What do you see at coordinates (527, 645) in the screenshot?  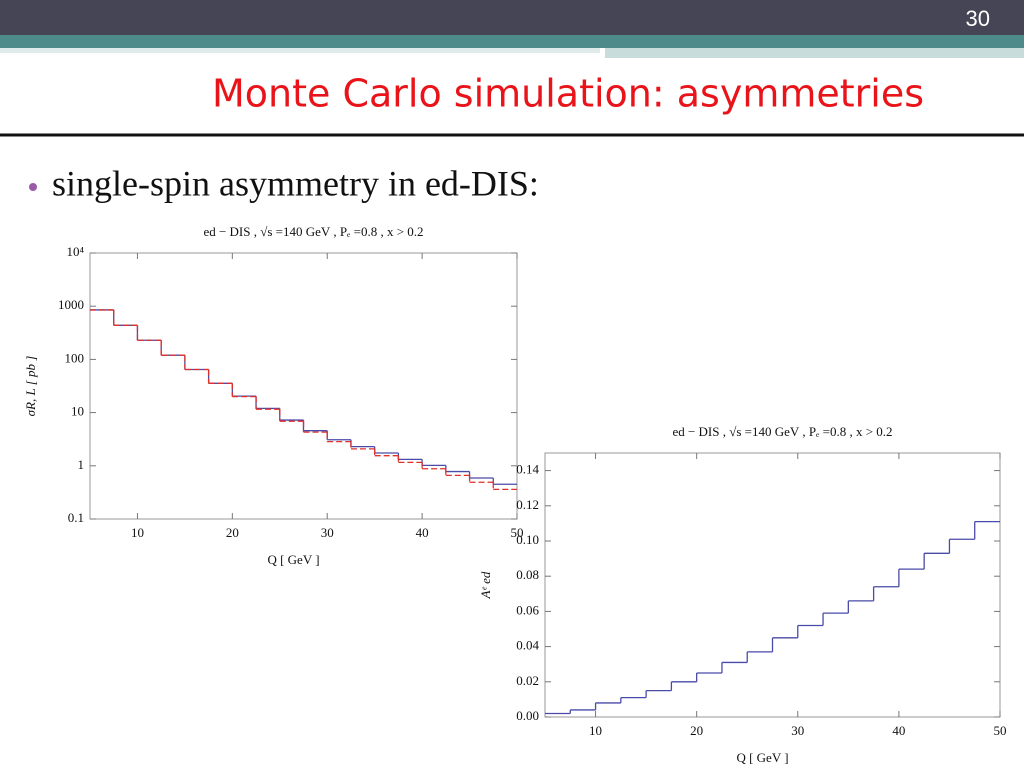 I see `y-tick-label: 0.04` at bounding box center [527, 645].